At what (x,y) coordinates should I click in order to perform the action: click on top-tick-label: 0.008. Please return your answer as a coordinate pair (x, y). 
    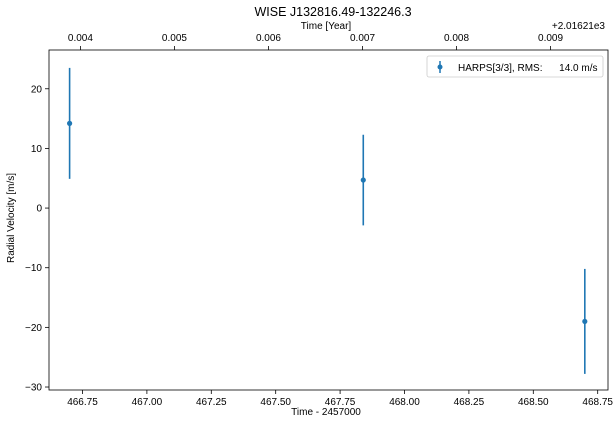
    Looking at the image, I should click on (456, 38).